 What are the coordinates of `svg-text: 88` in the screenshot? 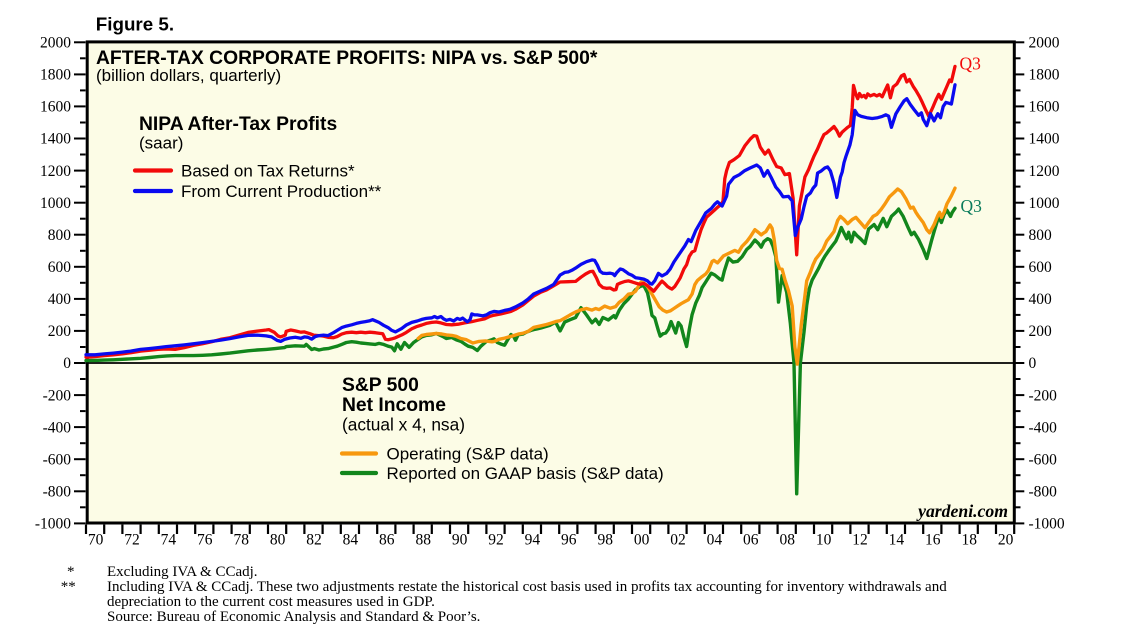 It's located at (423, 539).